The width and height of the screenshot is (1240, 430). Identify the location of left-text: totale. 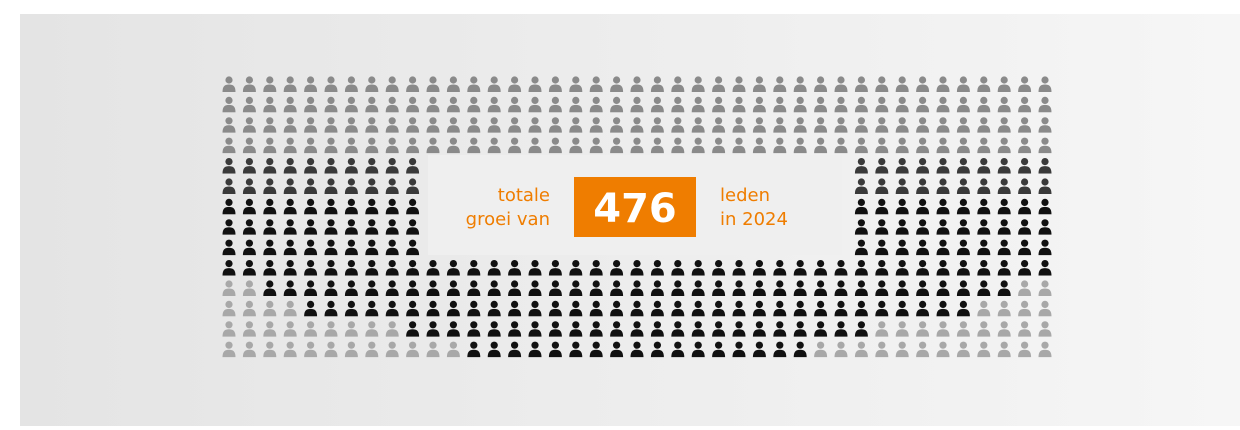
(524, 195).